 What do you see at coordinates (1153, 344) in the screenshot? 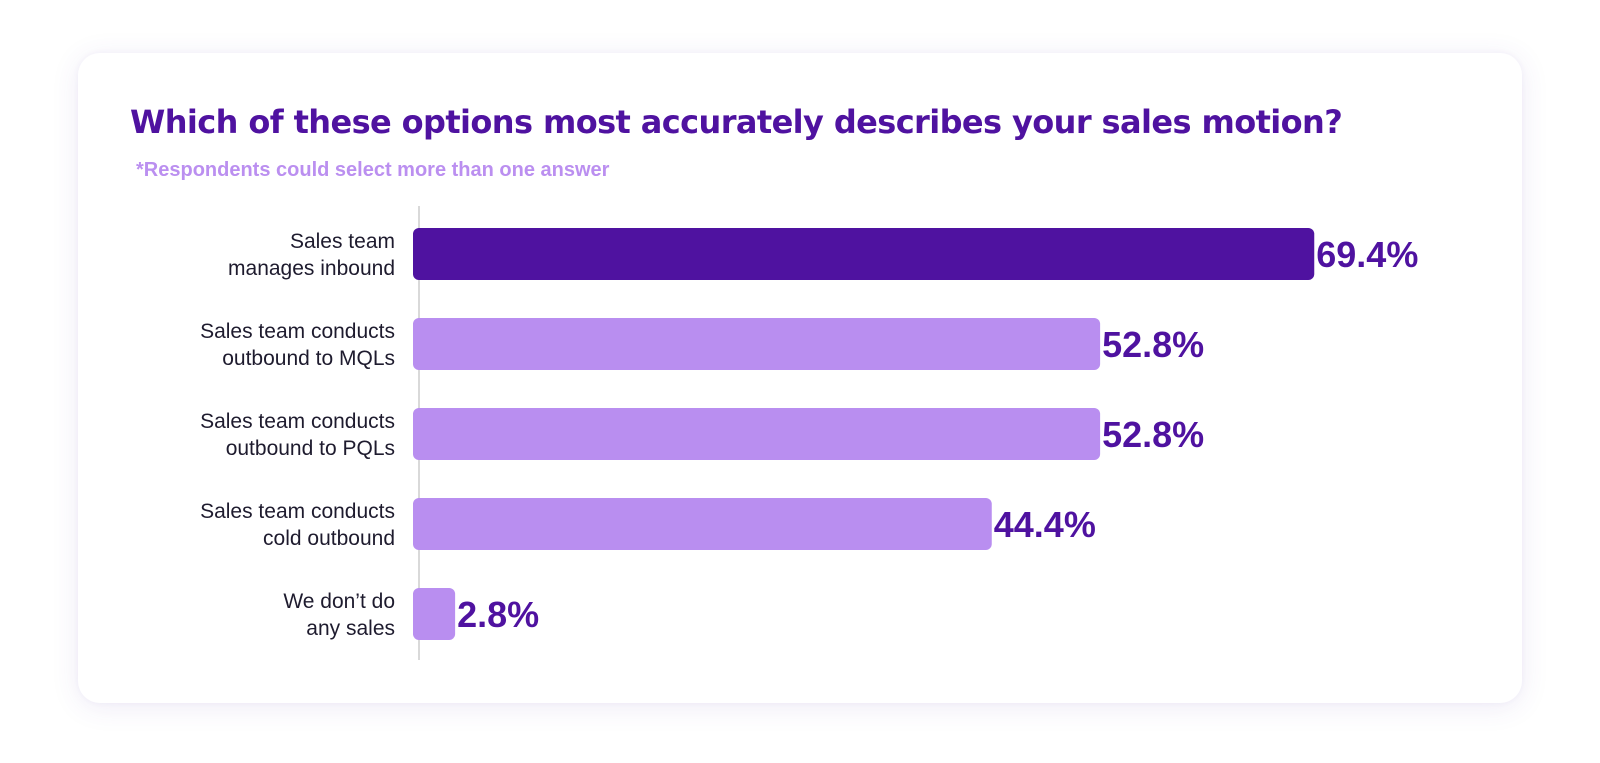
I see `value-label-2: 52.8%` at bounding box center [1153, 344].